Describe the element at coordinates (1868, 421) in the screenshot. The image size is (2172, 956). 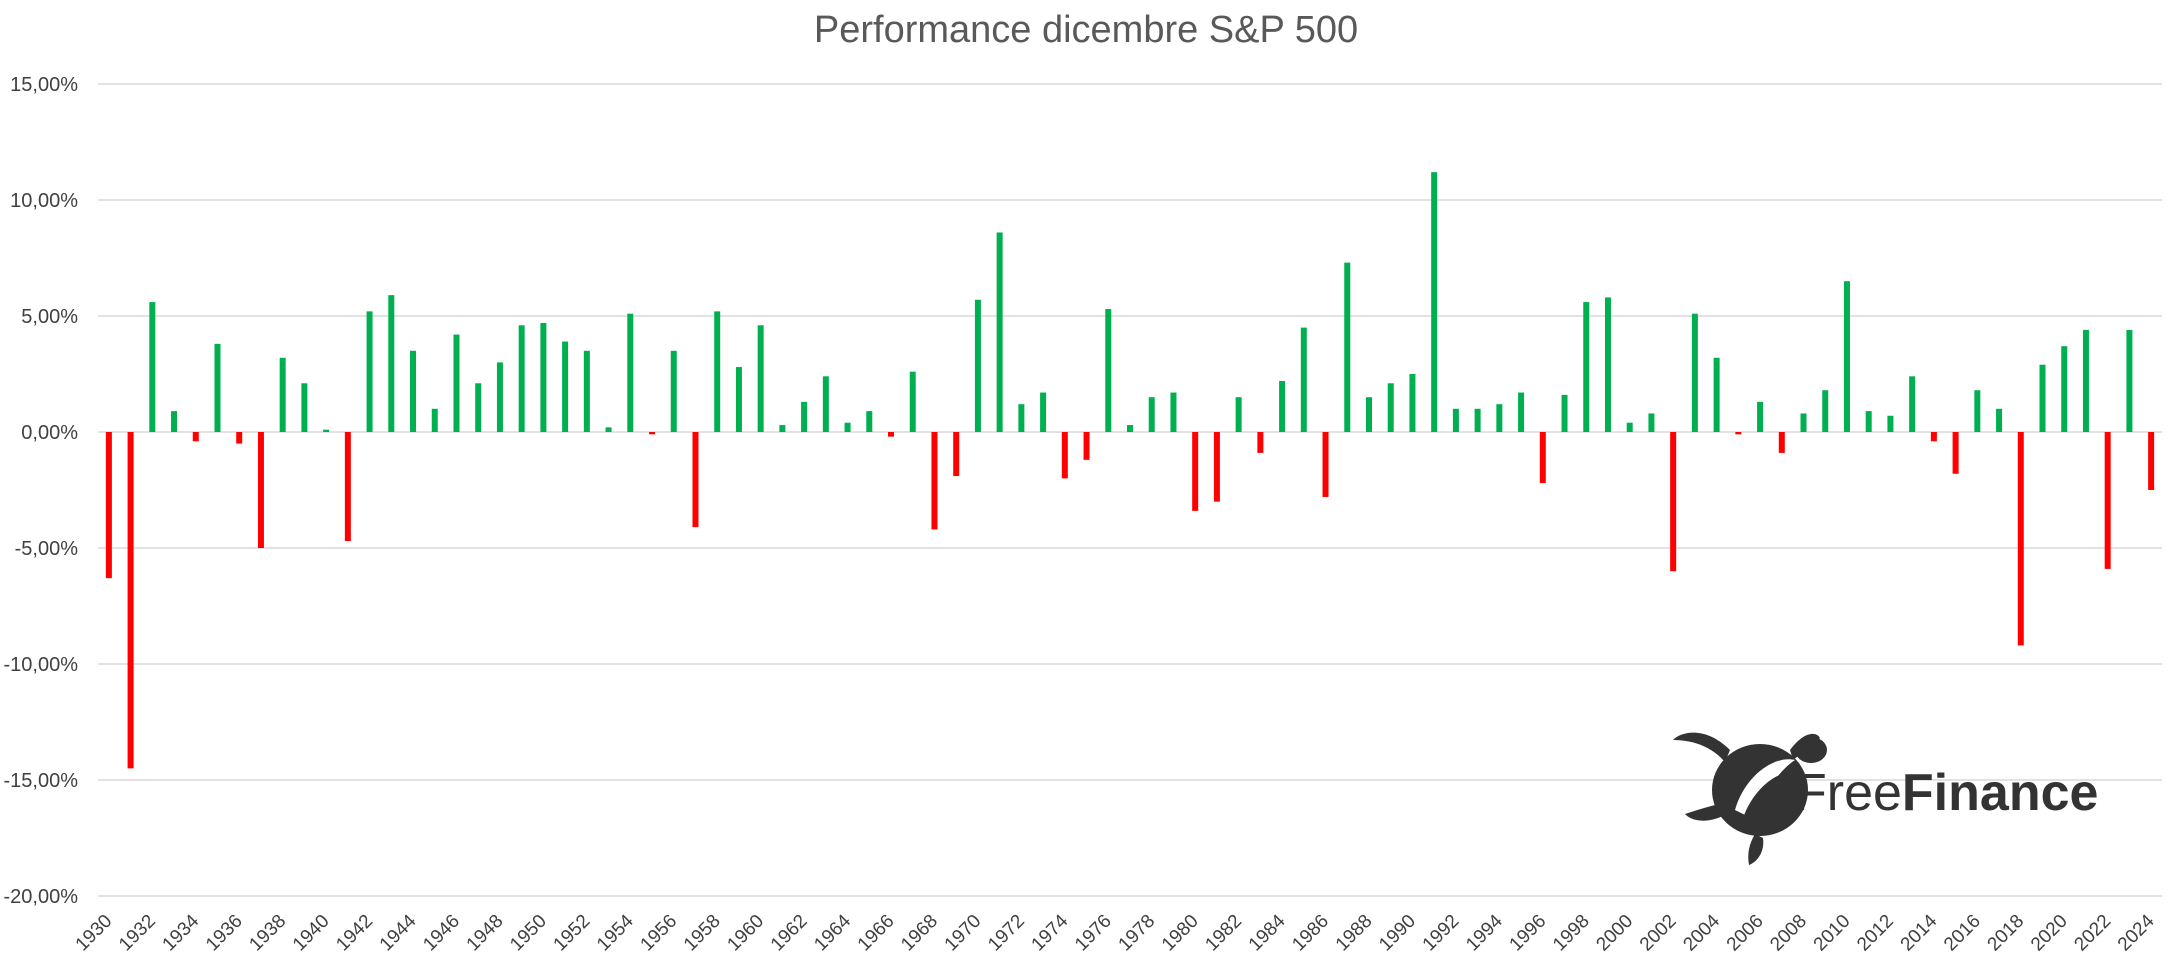
I see `bar-2011` at that location.